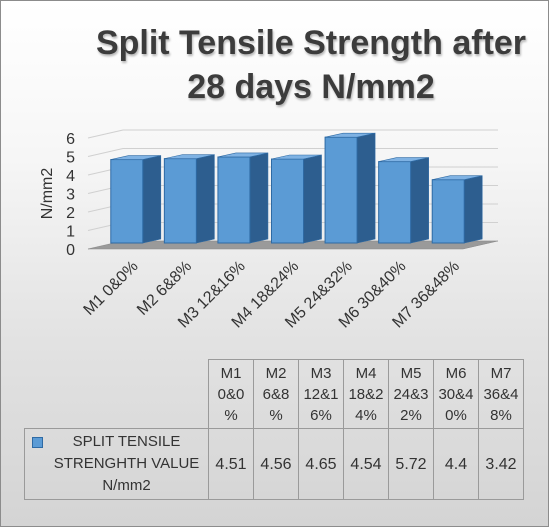 The width and height of the screenshot is (549, 527). Describe the element at coordinates (321, 373) in the screenshot. I see `header-line: M3` at that location.